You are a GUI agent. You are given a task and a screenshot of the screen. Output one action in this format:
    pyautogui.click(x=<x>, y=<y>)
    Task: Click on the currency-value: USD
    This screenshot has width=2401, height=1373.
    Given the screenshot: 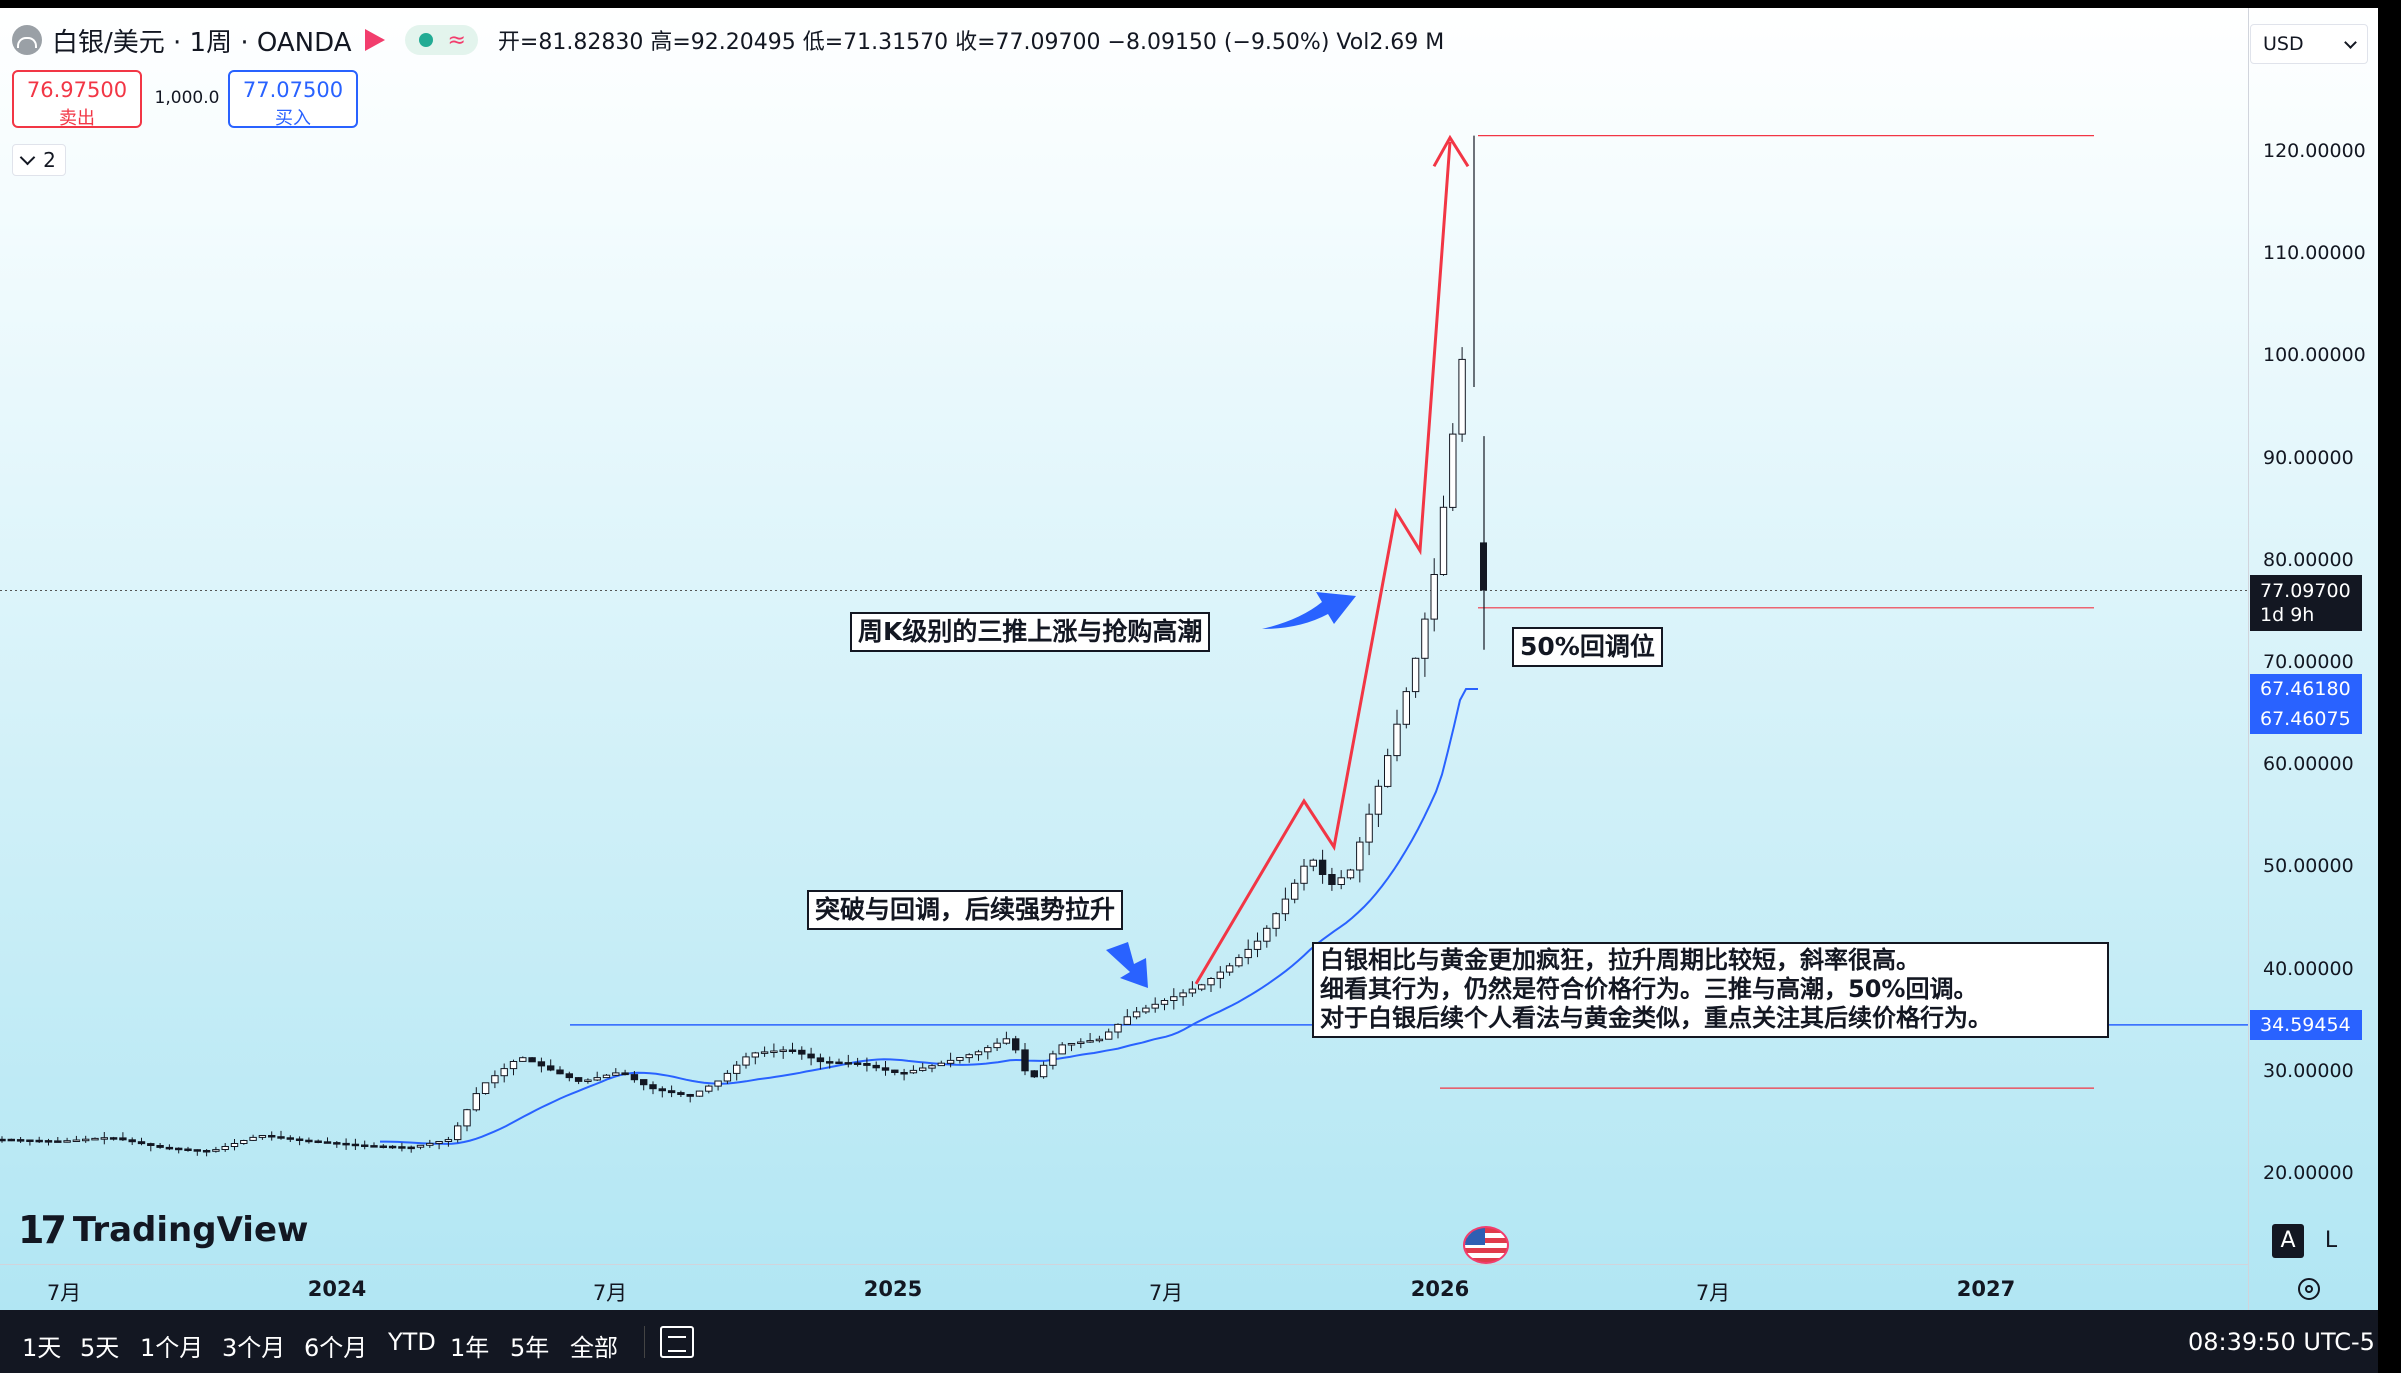 What is the action you would take?
    pyautogui.click(x=2283, y=44)
    